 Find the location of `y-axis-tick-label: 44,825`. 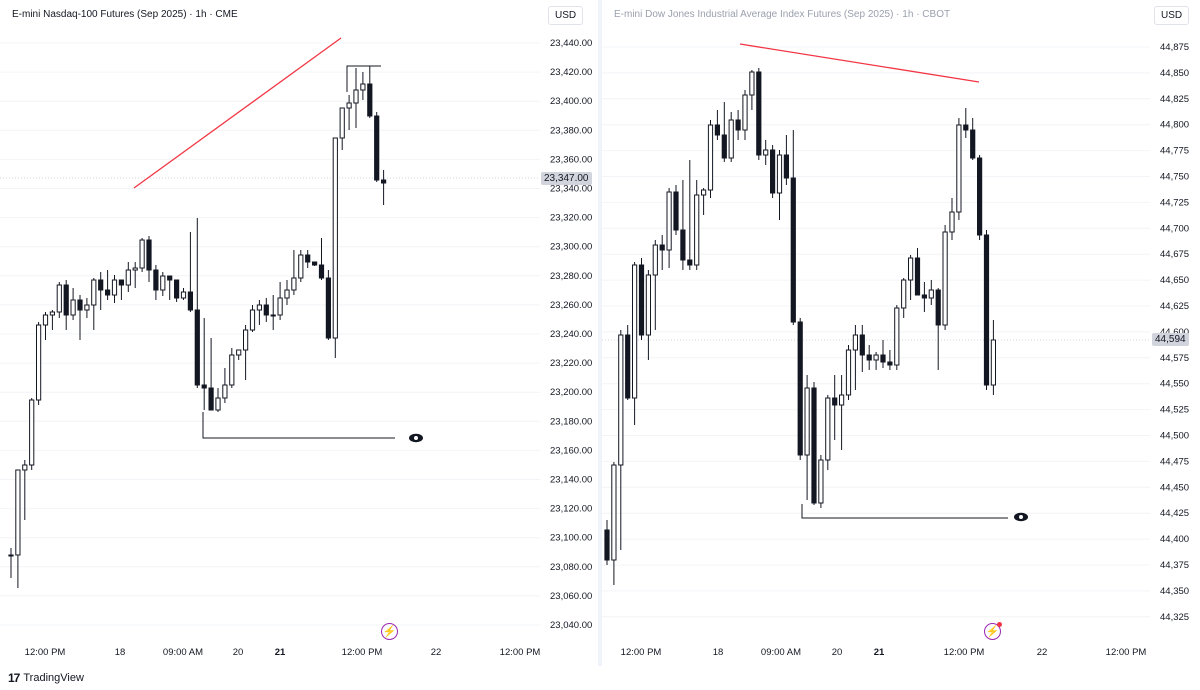

y-axis-tick-label: 44,825 is located at coordinates (1174, 99).